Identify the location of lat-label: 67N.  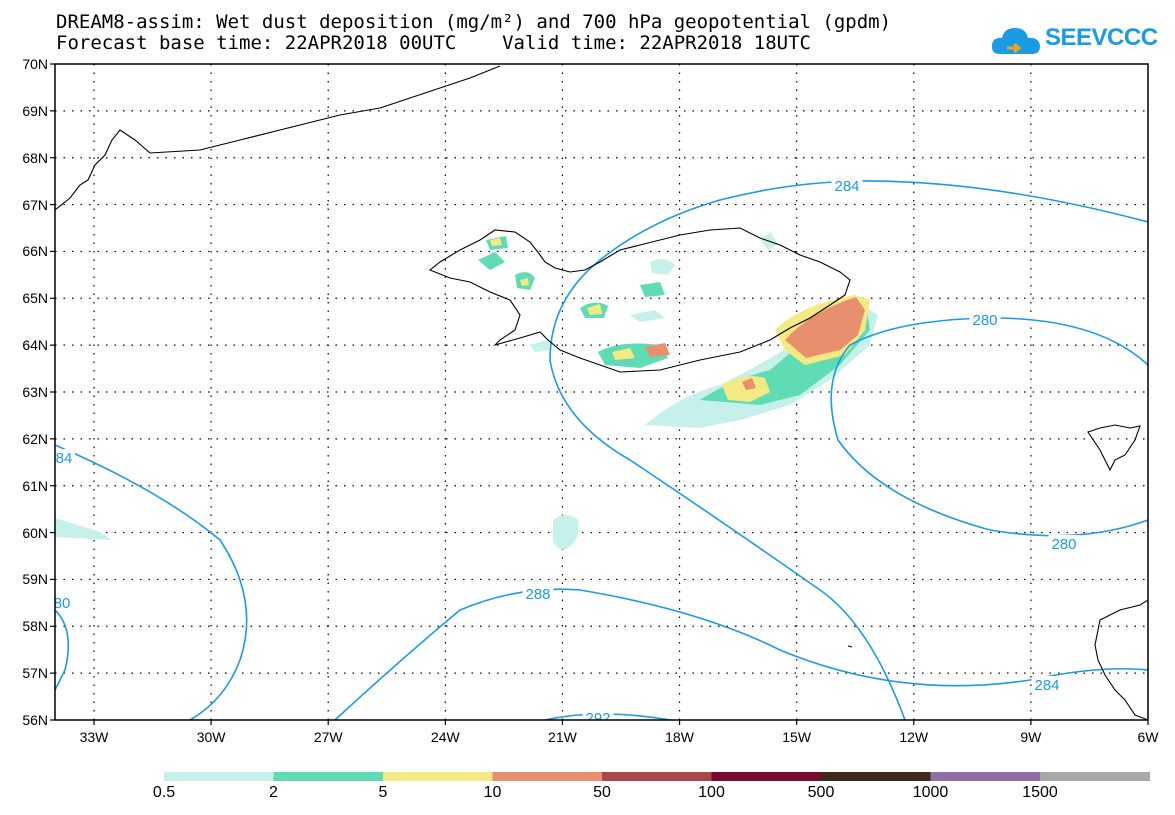
(35, 204).